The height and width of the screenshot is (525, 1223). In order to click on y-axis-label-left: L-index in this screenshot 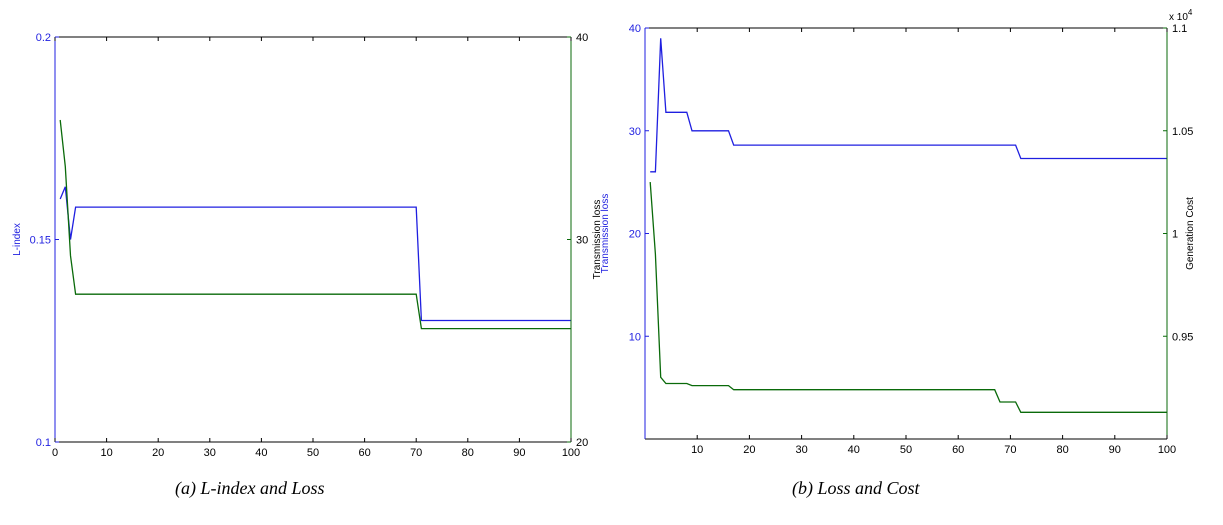, I will do `click(17, 239)`.